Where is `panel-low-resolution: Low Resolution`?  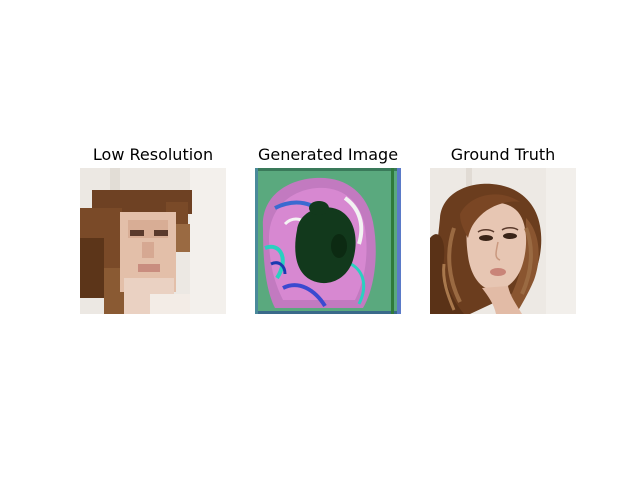
panel-low-resolution: Low Resolution is located at coordinates (153, 229).